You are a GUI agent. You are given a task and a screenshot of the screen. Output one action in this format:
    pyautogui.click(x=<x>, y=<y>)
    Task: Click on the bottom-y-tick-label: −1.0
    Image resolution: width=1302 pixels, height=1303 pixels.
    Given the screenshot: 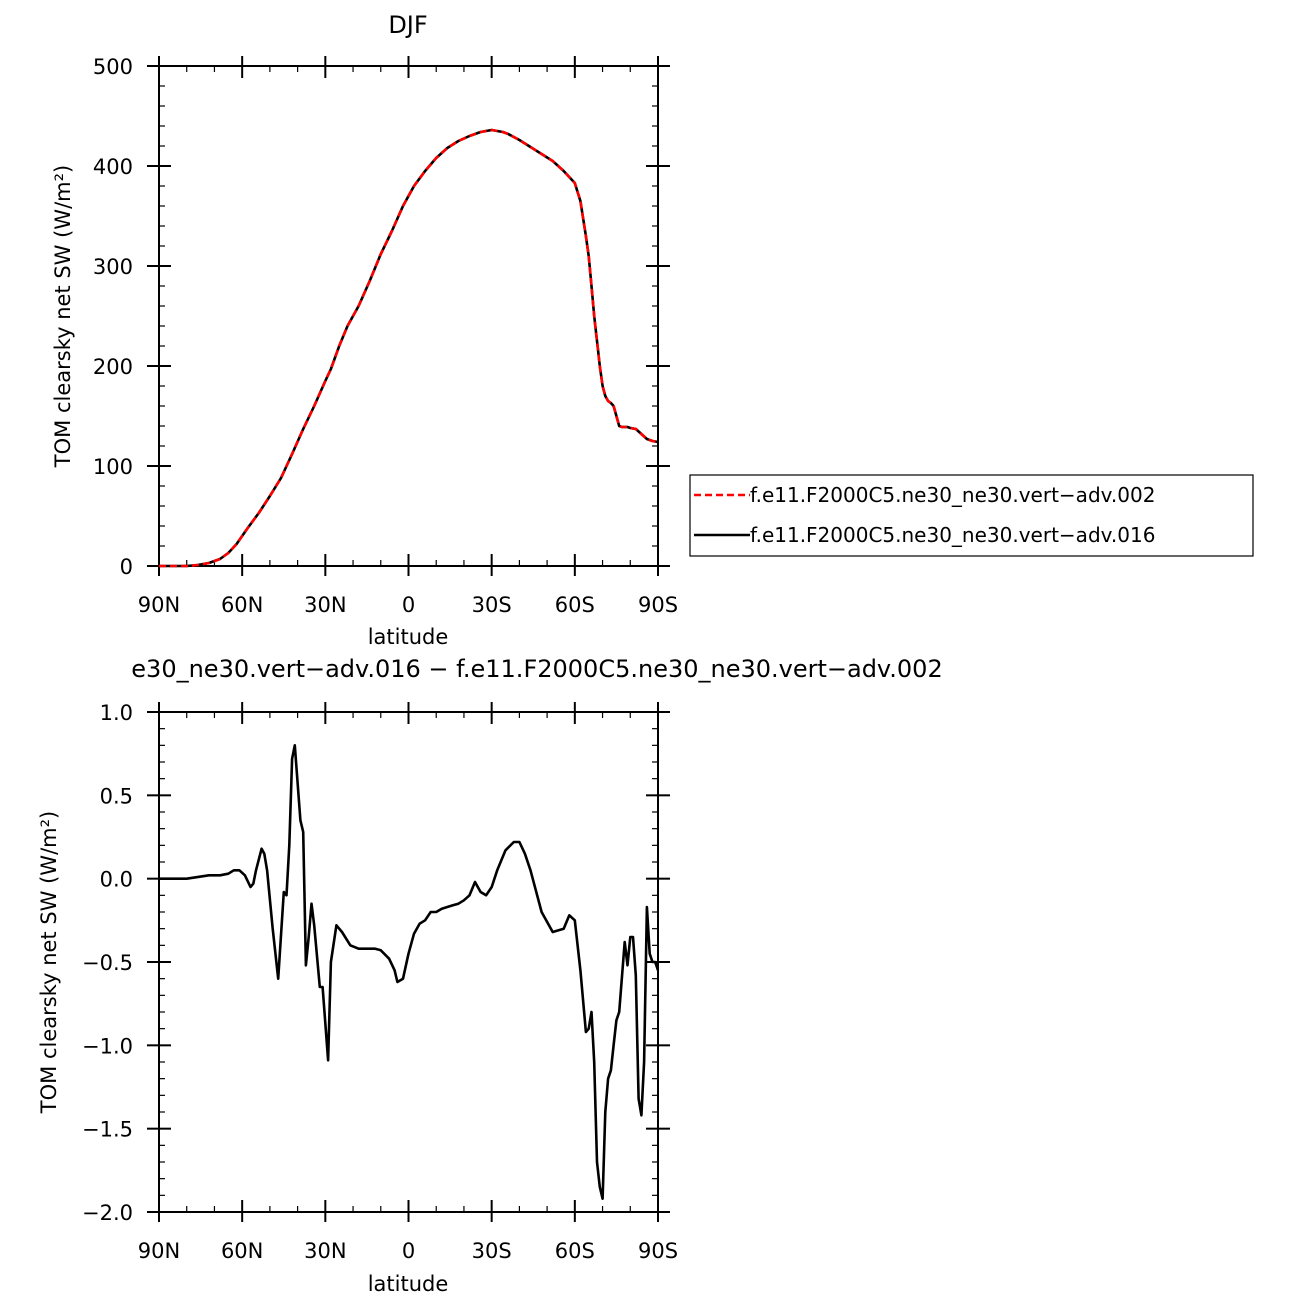 What is the action you would take?
    pyautogui.click(x=107, y=1046)
    